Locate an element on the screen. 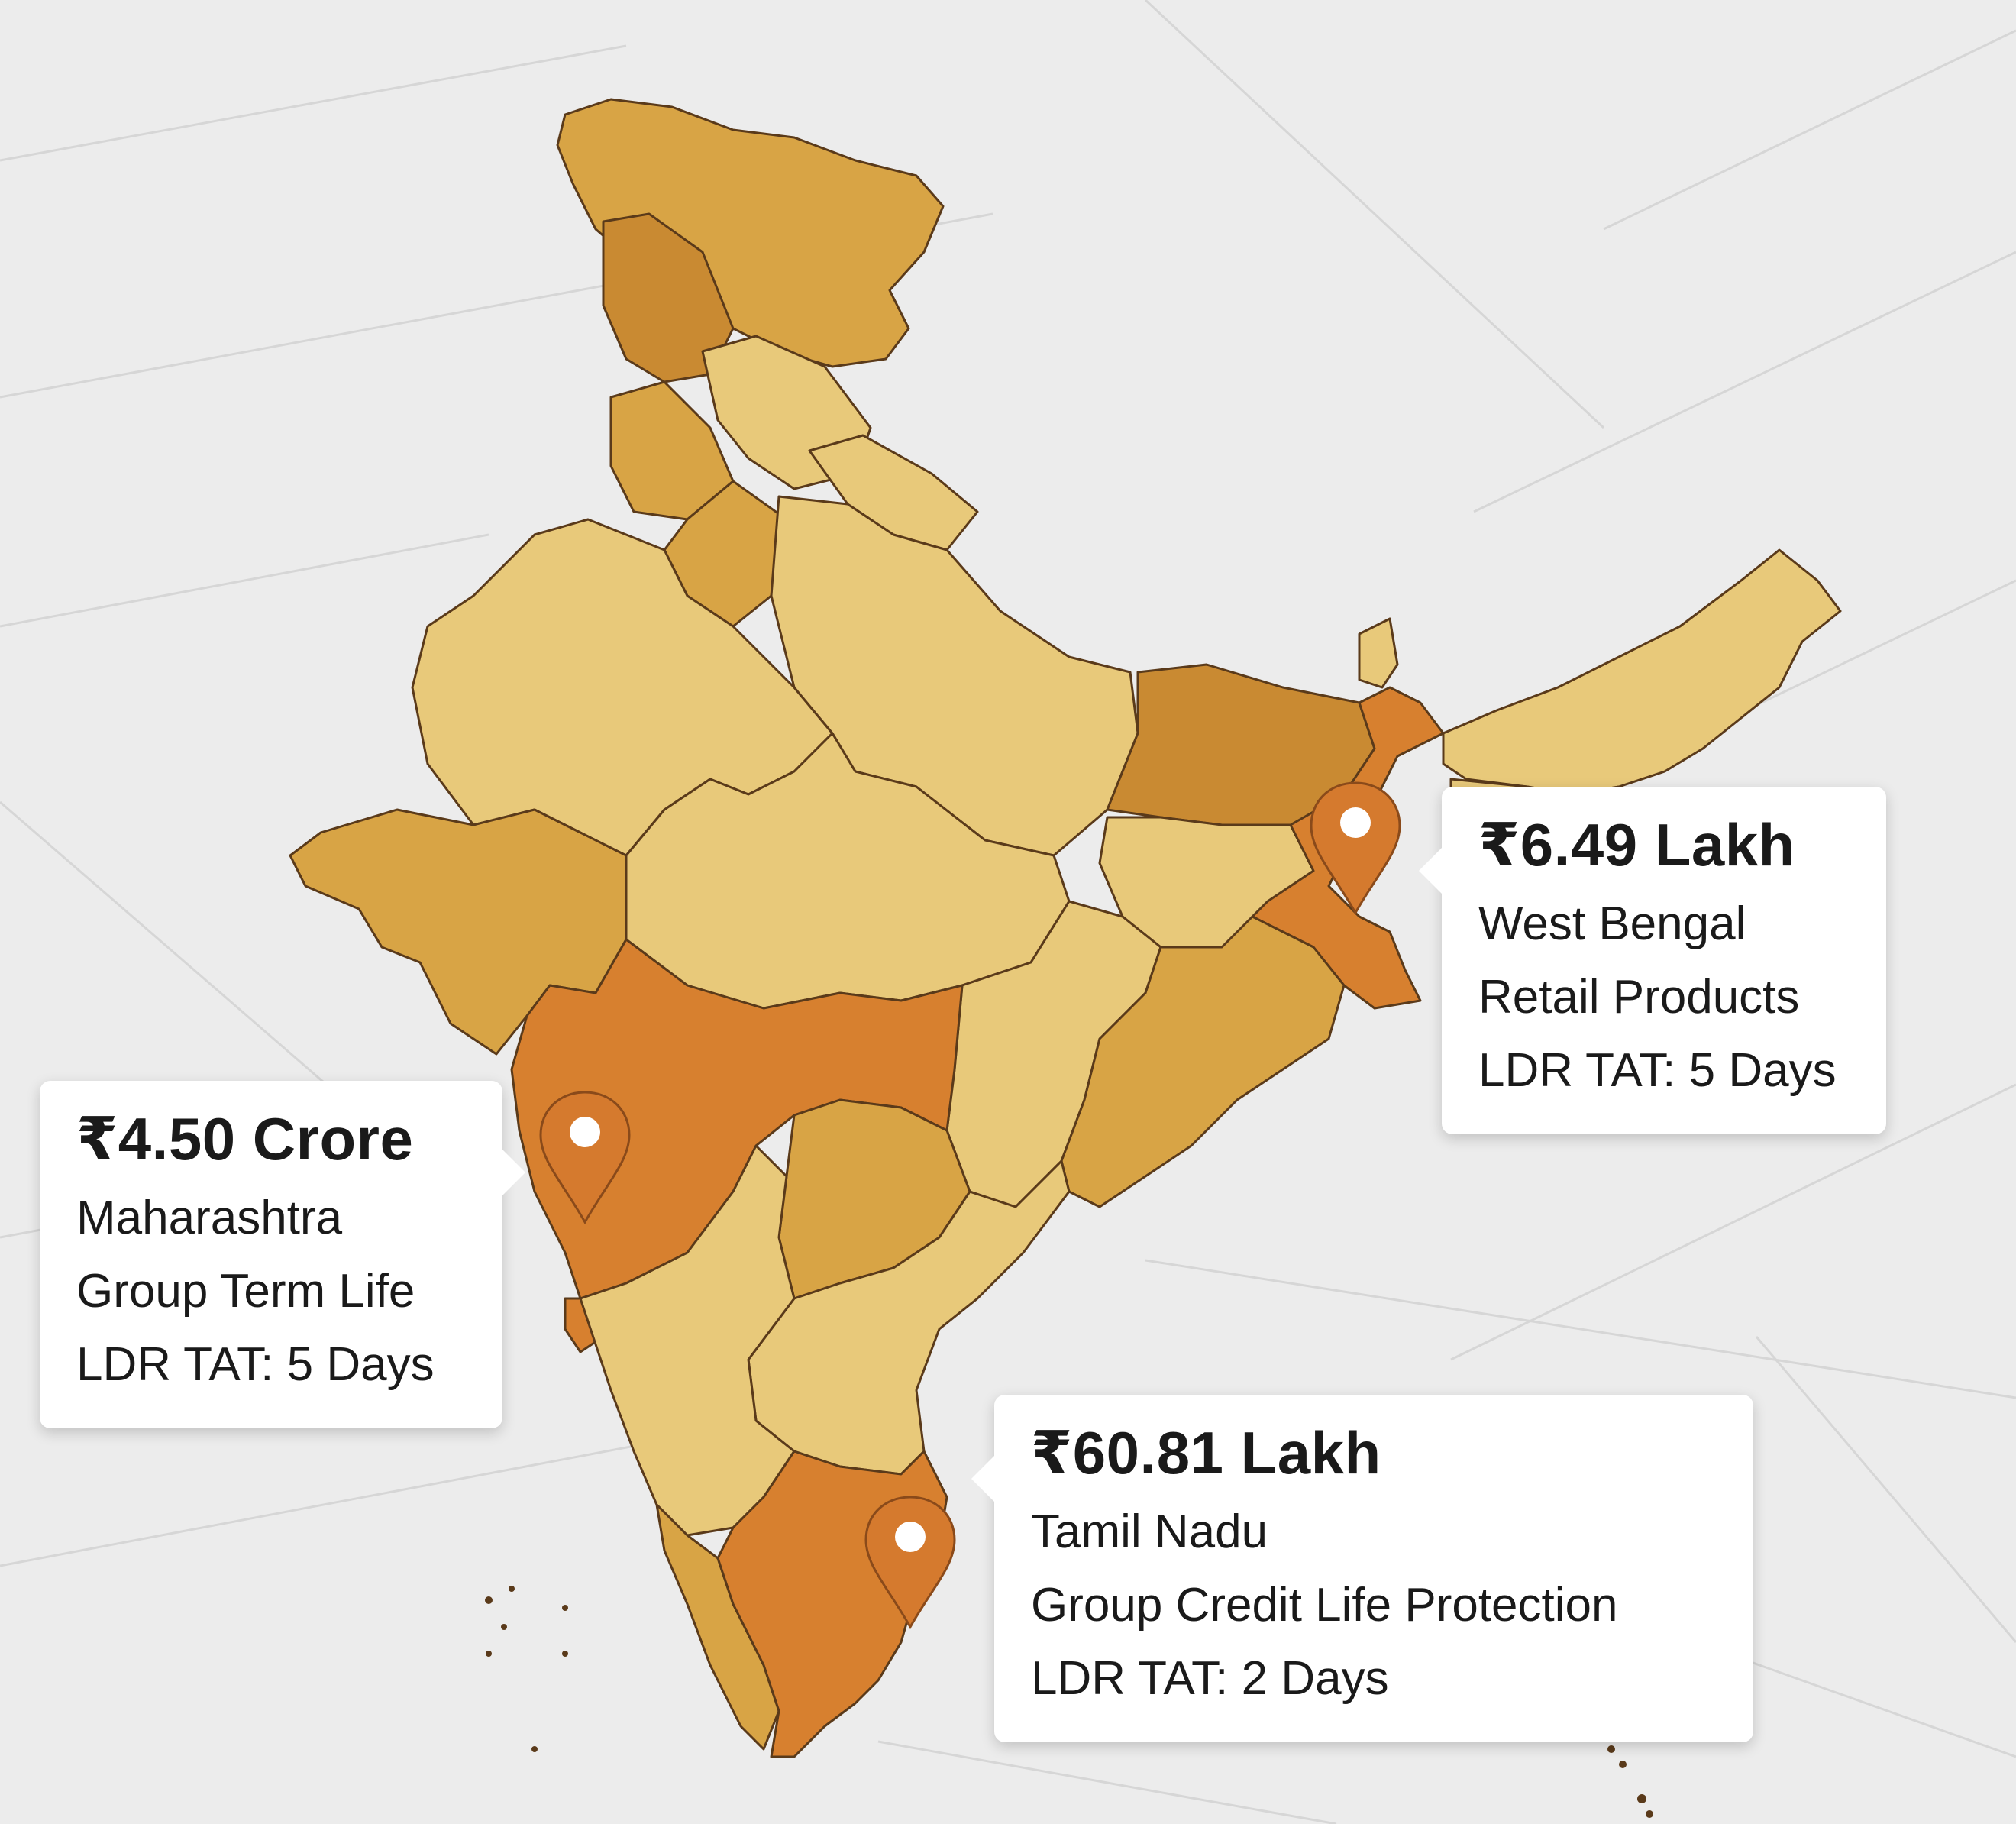 This screenshot has height=1824, width=2016. island-dots is located at coordinates (1069, 1702).